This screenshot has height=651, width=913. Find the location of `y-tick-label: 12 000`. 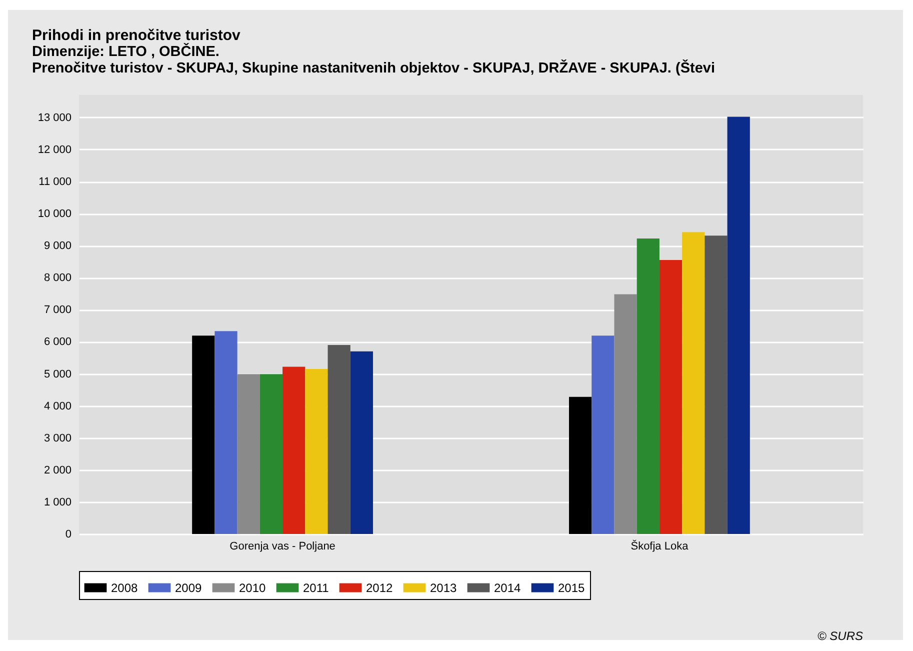

y-tick-label: 12 000 is located at coordinates (55, 150).